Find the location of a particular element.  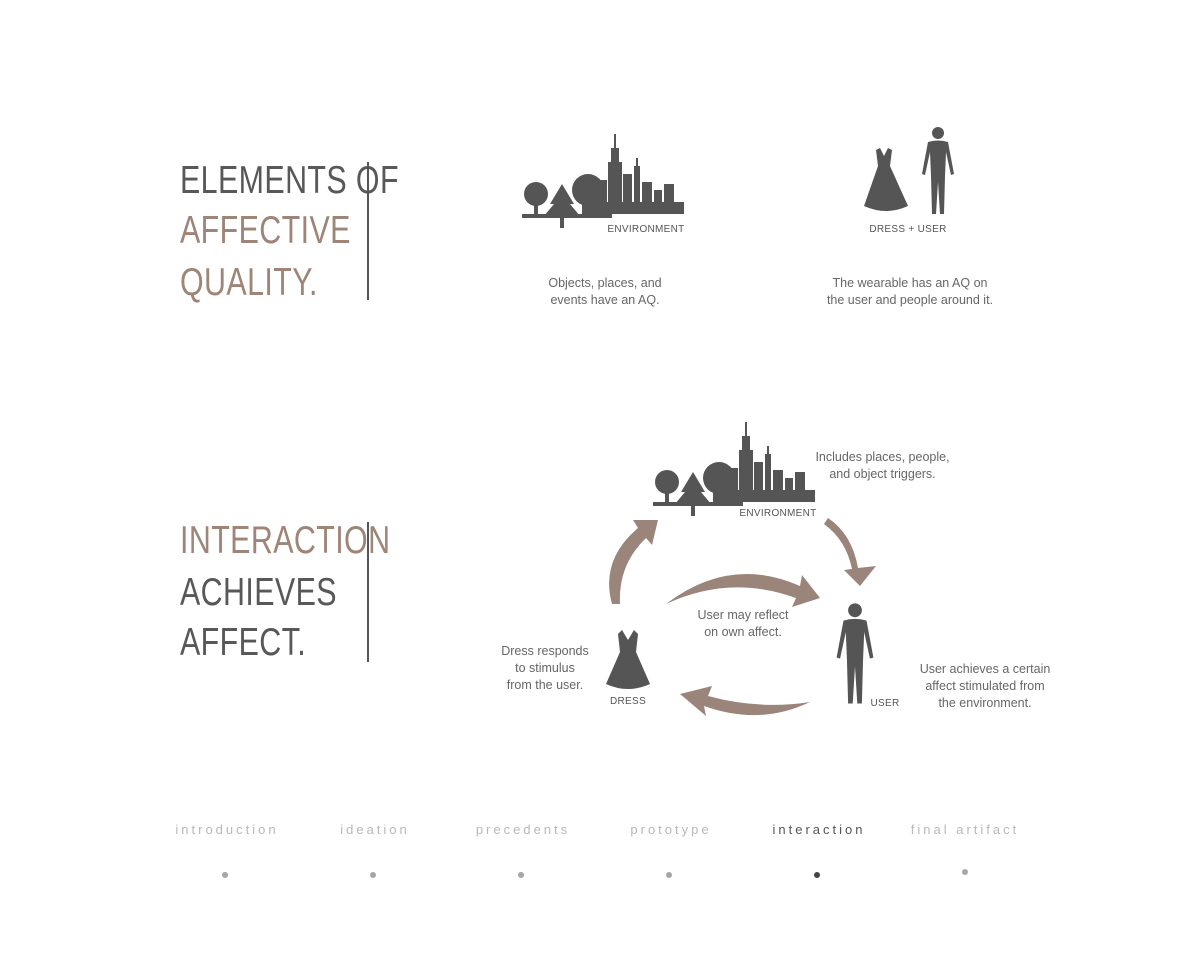

nav-item-precedents: precedents is located at coordinates (523, 829).